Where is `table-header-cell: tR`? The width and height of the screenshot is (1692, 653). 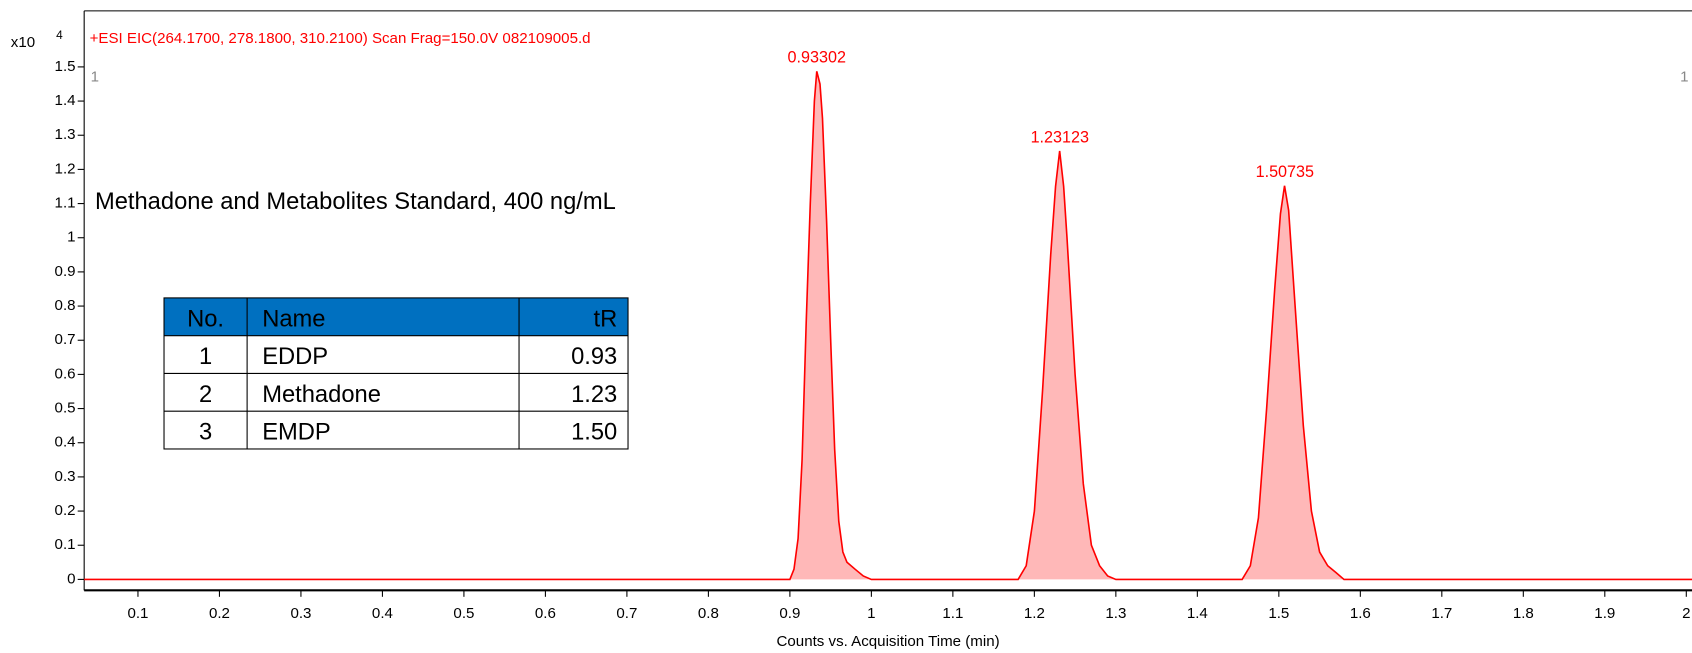 table-header-cell: tR is located at coordinates (606, 319).